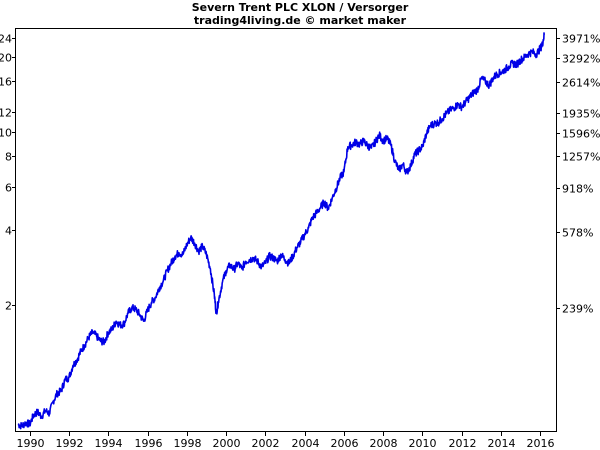 The height and width of the screenshot is (450, 600). Describe the element at coordinates (581, 59) in the screenshot. I see `y-right-tick-label: 3292%` at that location.